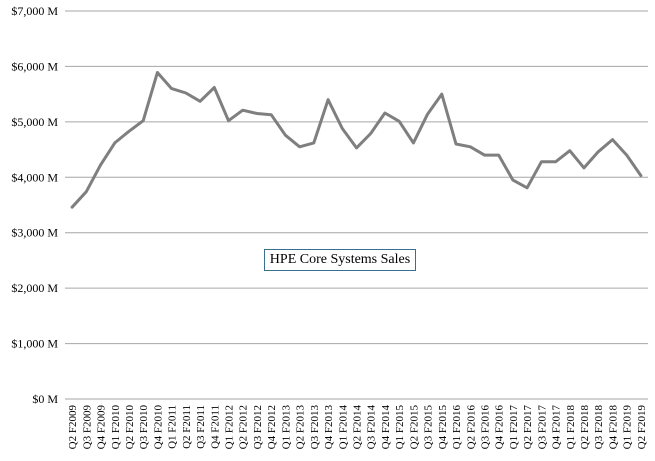 The width and height of the screenshot is (655, 461). Describe the element at coordinates (386, 427) in the screenshot. I see `x-tick-label: Q4 F2014` at that location.